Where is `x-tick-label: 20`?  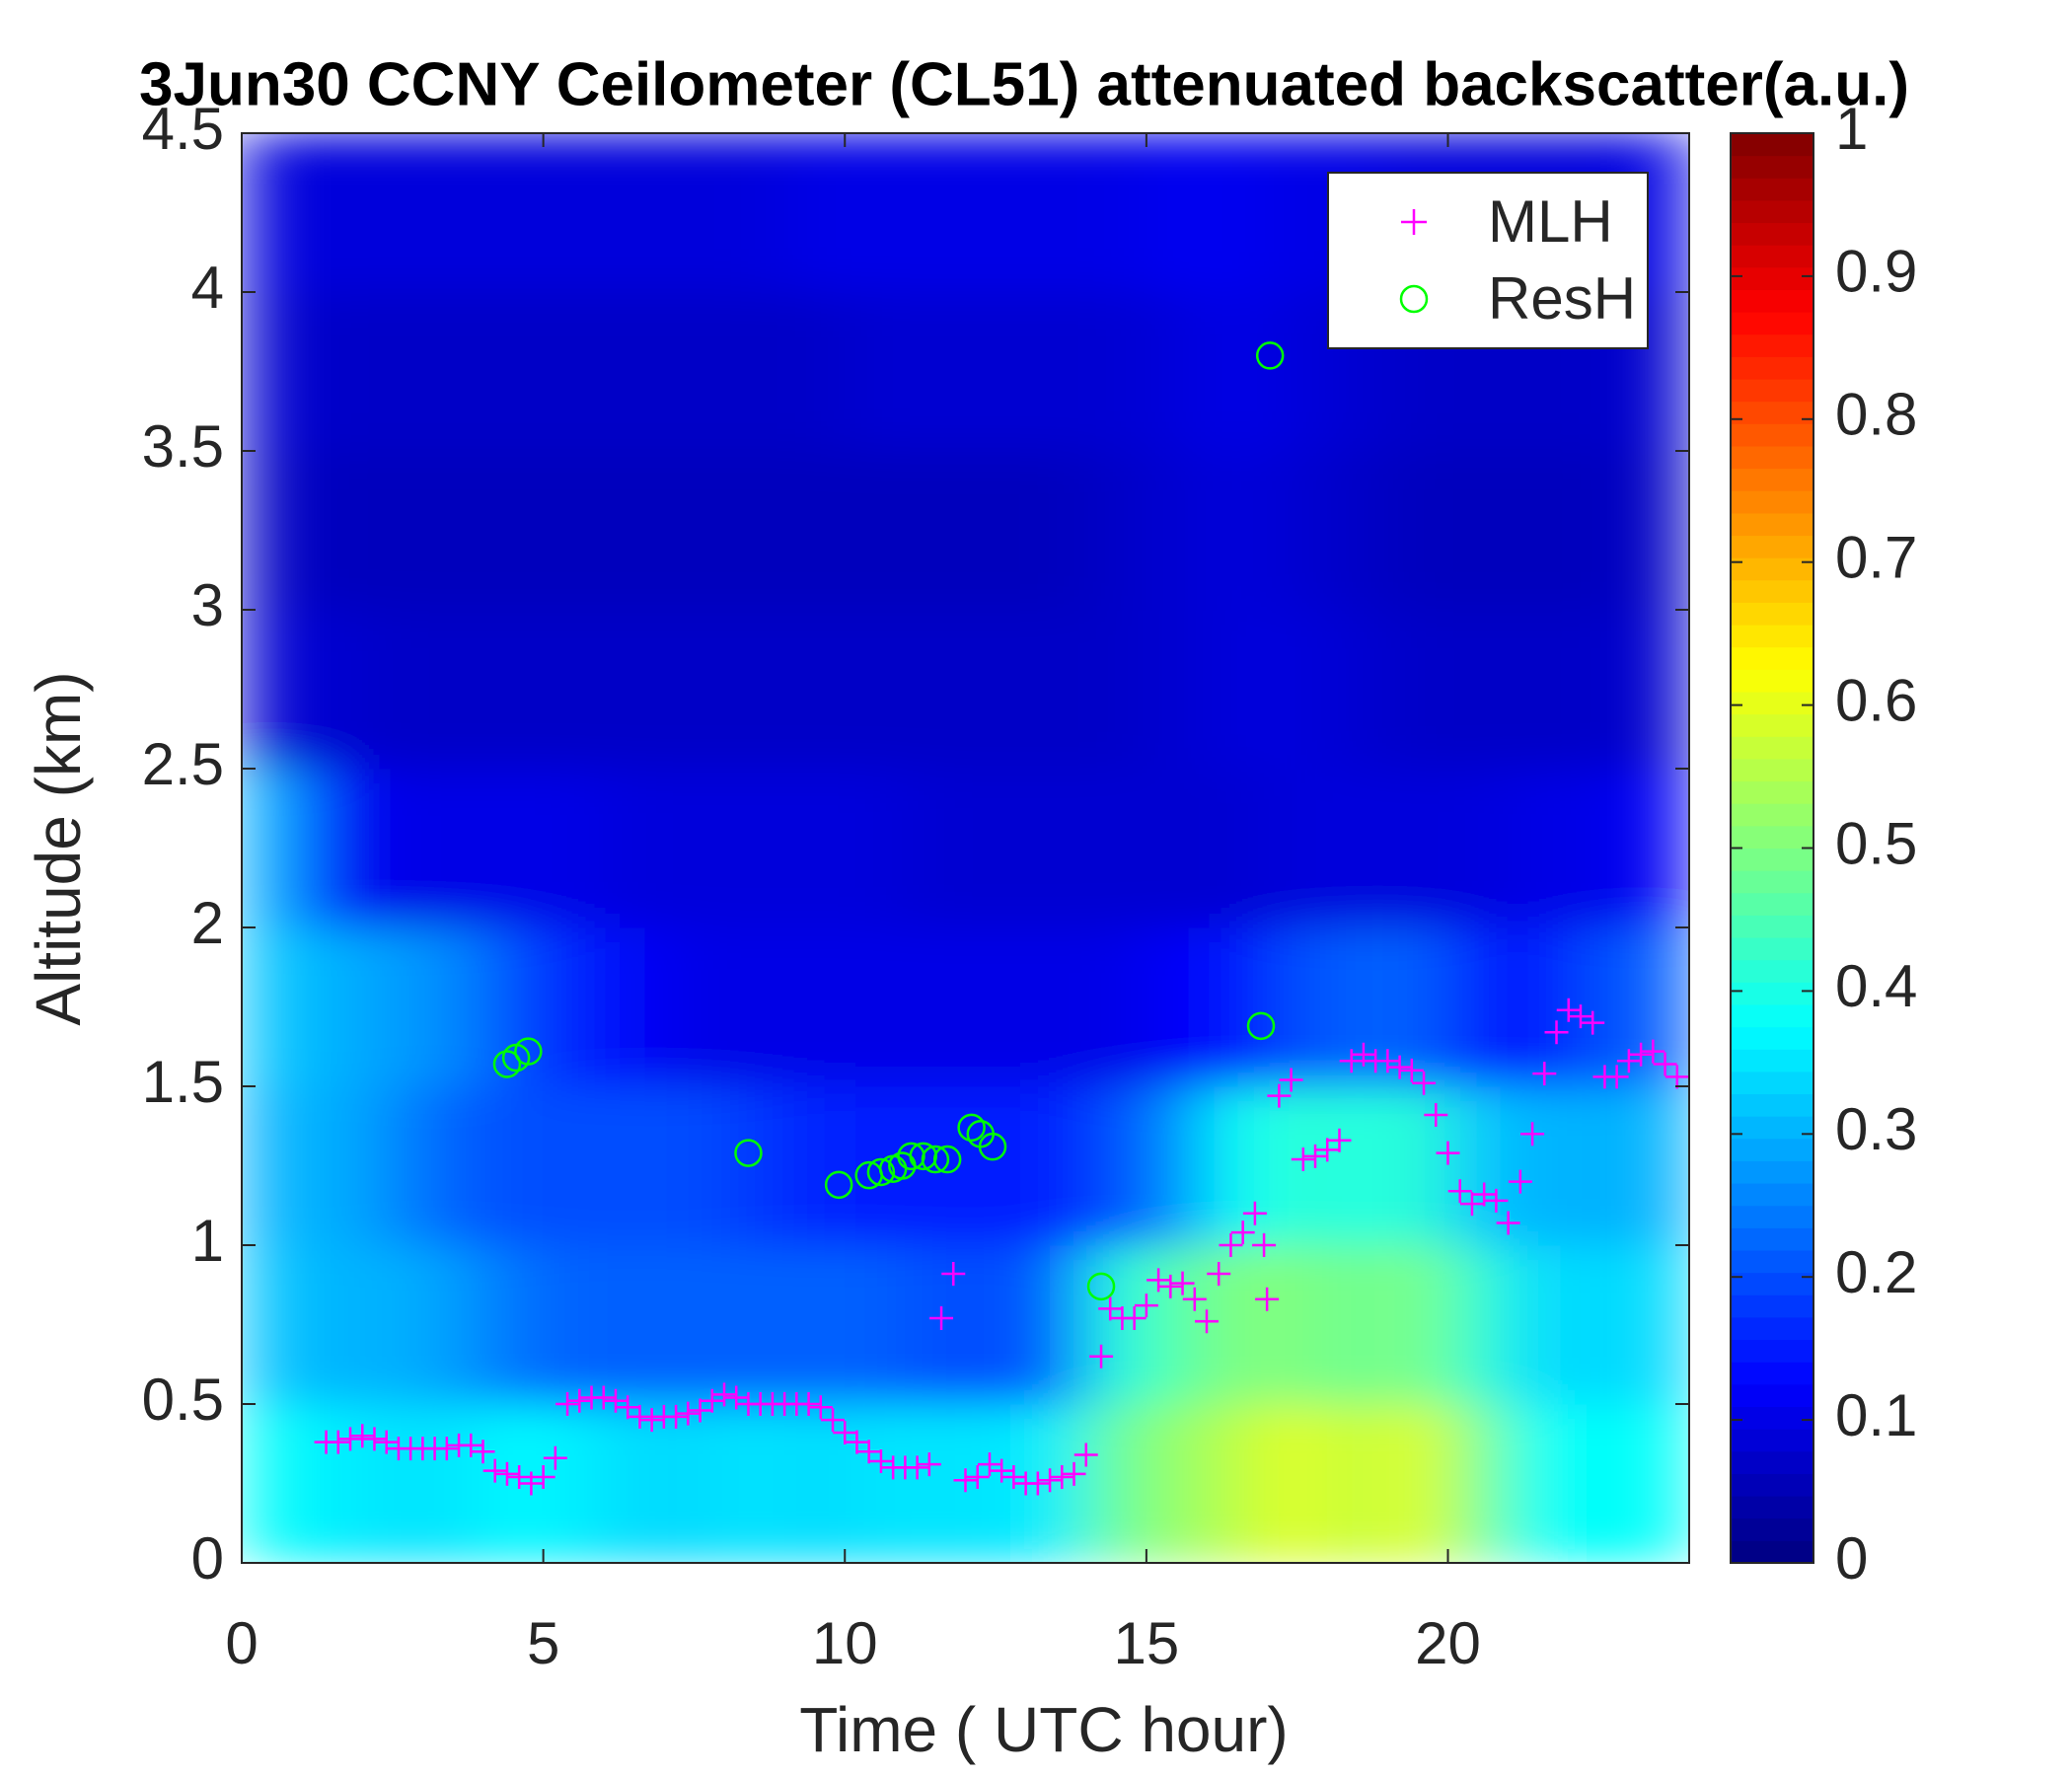
x-tick-label: 20 is located at coordinates (1448, 1643).